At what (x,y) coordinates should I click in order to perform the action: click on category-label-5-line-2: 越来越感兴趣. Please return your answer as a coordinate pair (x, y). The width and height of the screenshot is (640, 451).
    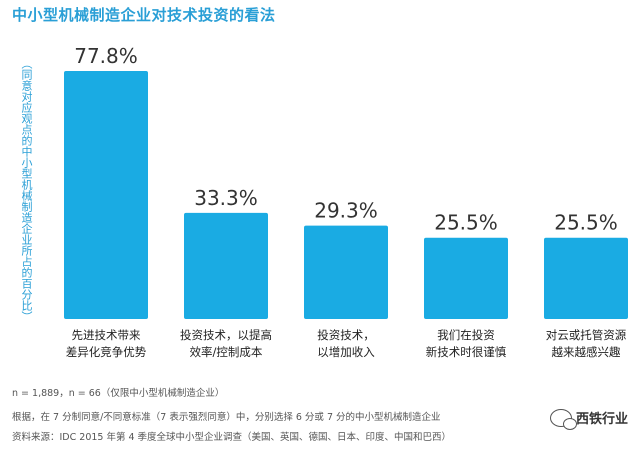
    Looking at the image, I should click on (586, 352).